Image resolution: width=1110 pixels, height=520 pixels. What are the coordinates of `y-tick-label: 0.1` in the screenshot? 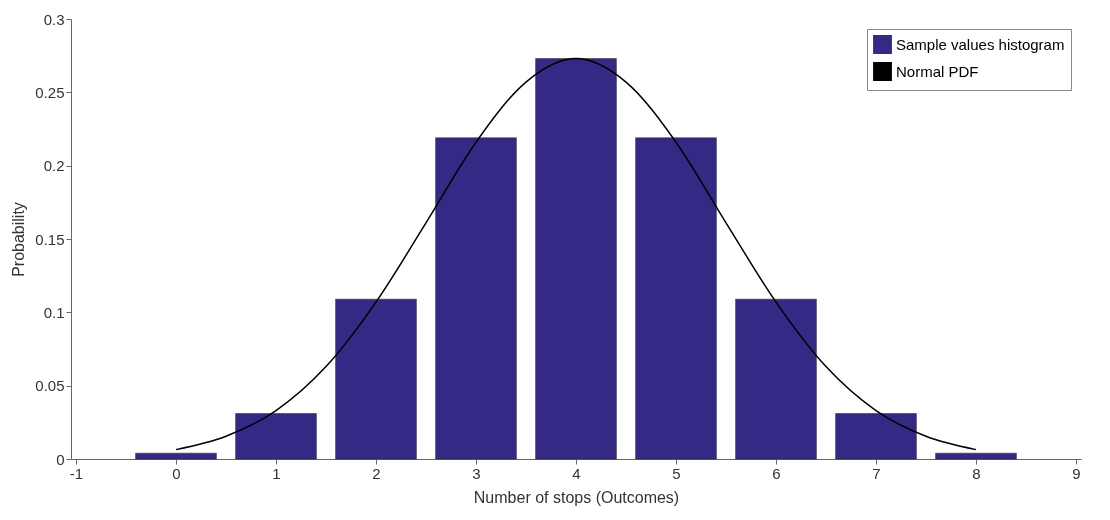 It's located at (54, 312).